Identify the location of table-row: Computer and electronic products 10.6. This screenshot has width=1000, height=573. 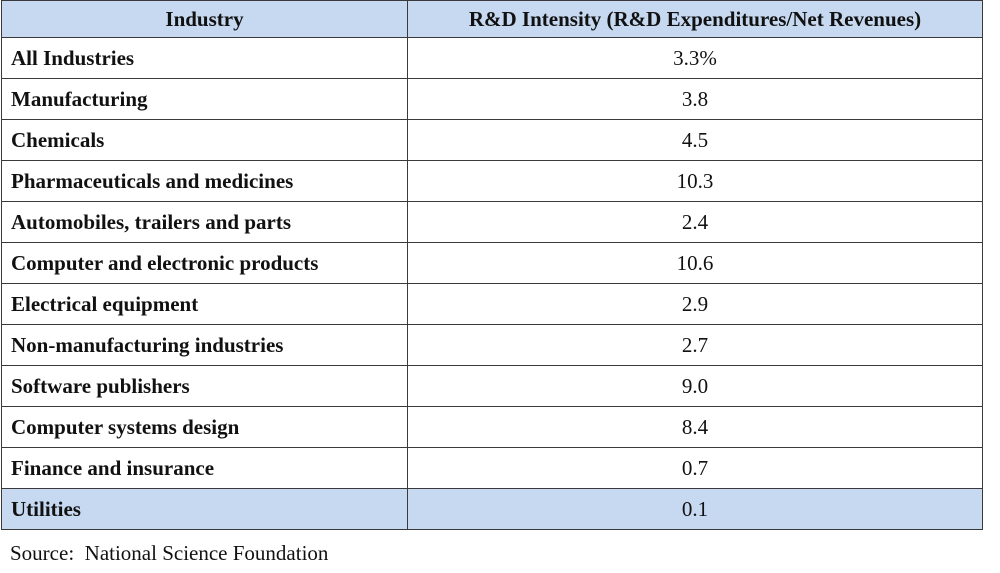
(492, 263).